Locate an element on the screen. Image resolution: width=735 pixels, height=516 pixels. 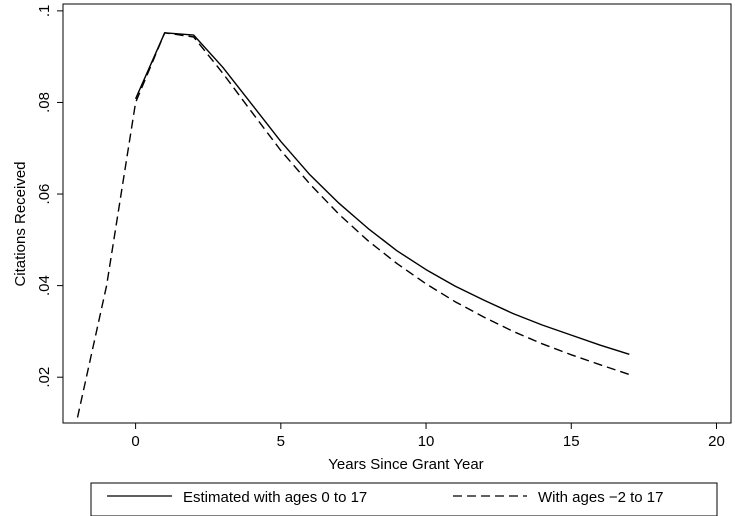
legend-label-with-ages: With ages −2 to 17 is located at coordinates (601, 497).